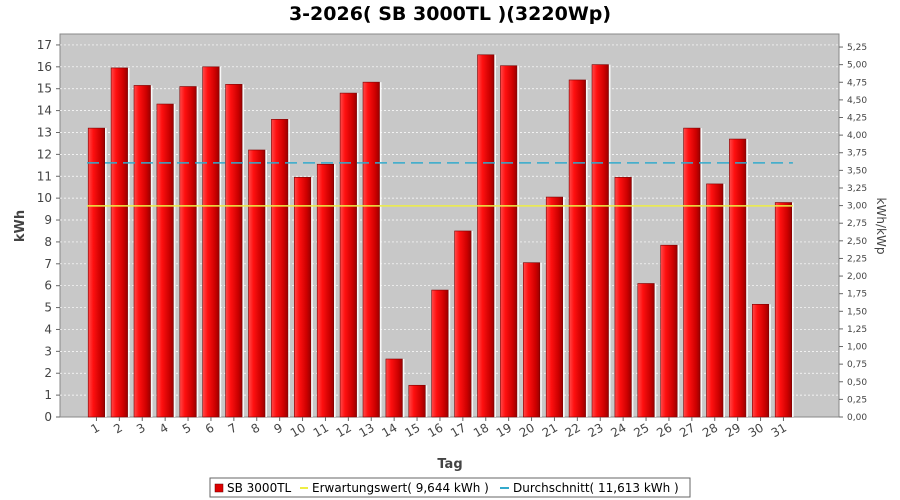  What do you see at coordinates (458, 430) in the screenshot?
I see `x-tick-label: 17` at bounding box center [458, 430].